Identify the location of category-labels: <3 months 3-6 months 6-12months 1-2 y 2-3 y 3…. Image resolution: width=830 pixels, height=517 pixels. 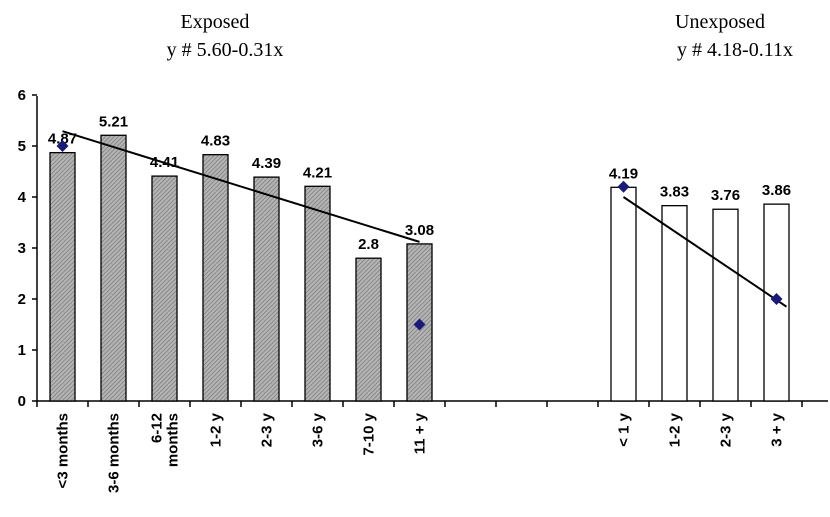
(420, 452).